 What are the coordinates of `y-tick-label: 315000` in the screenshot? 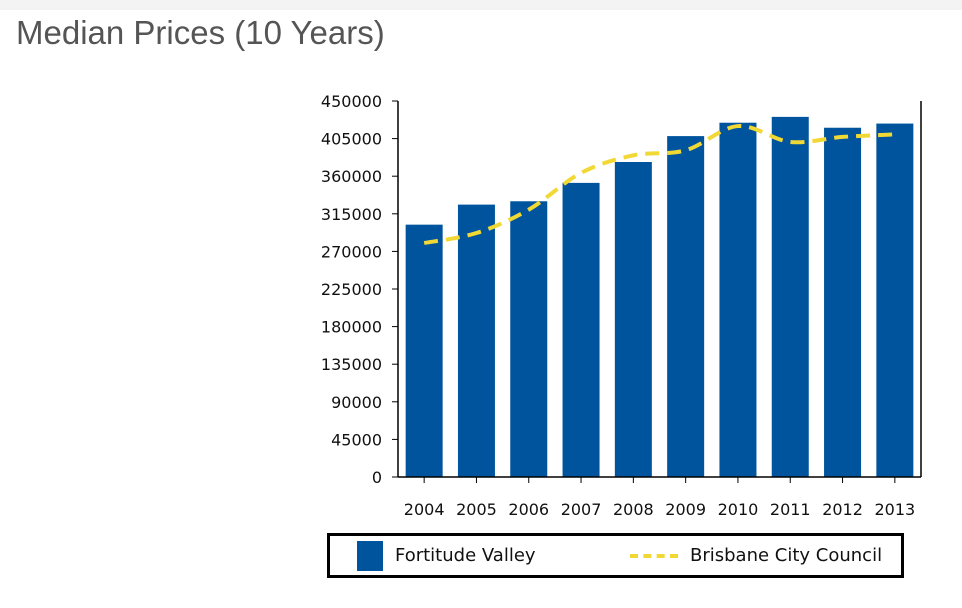 It's located at (351, 214).